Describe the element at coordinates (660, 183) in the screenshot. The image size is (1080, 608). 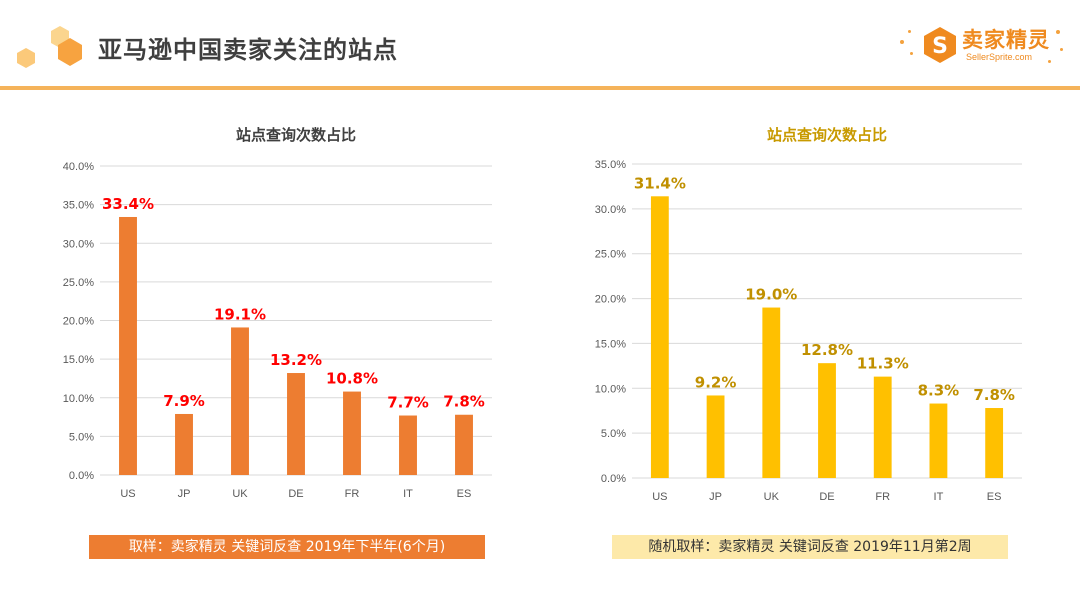
I see `data-label: 31.4%` at that location.